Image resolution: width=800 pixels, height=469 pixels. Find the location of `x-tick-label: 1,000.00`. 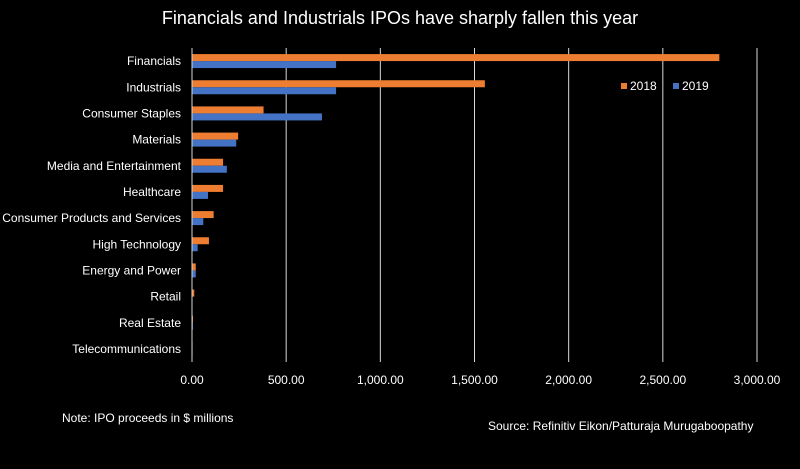

x-tick-label: 1,000.00 is located at coordinates (380, 380).